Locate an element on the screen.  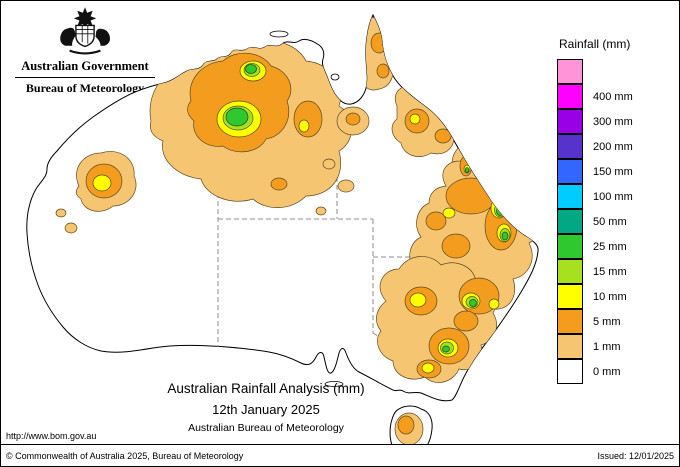
legend-label: 0 mm is located at coordinates (607, 371).